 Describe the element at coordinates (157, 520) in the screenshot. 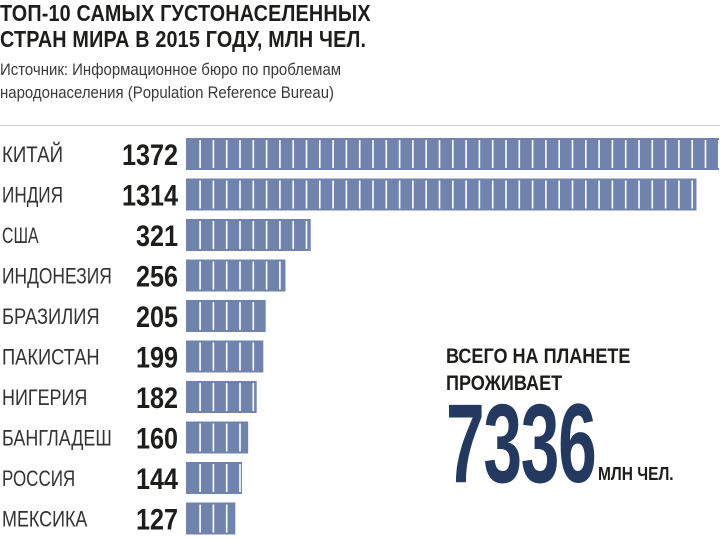

I see `value-label: 127` at that location.